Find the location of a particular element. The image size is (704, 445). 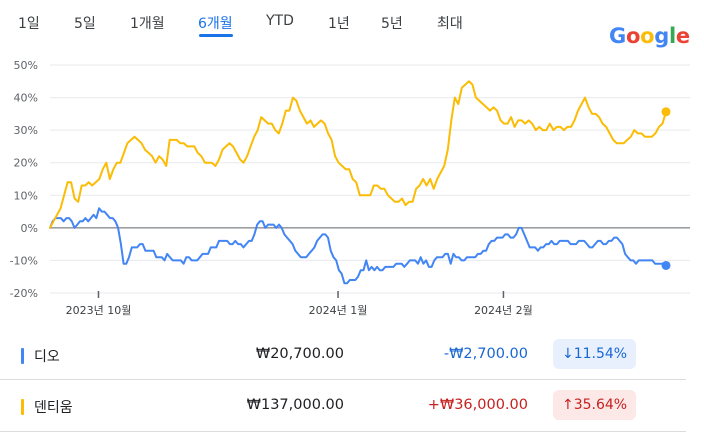

logo-letter: l is located at coordinates (672, 36).